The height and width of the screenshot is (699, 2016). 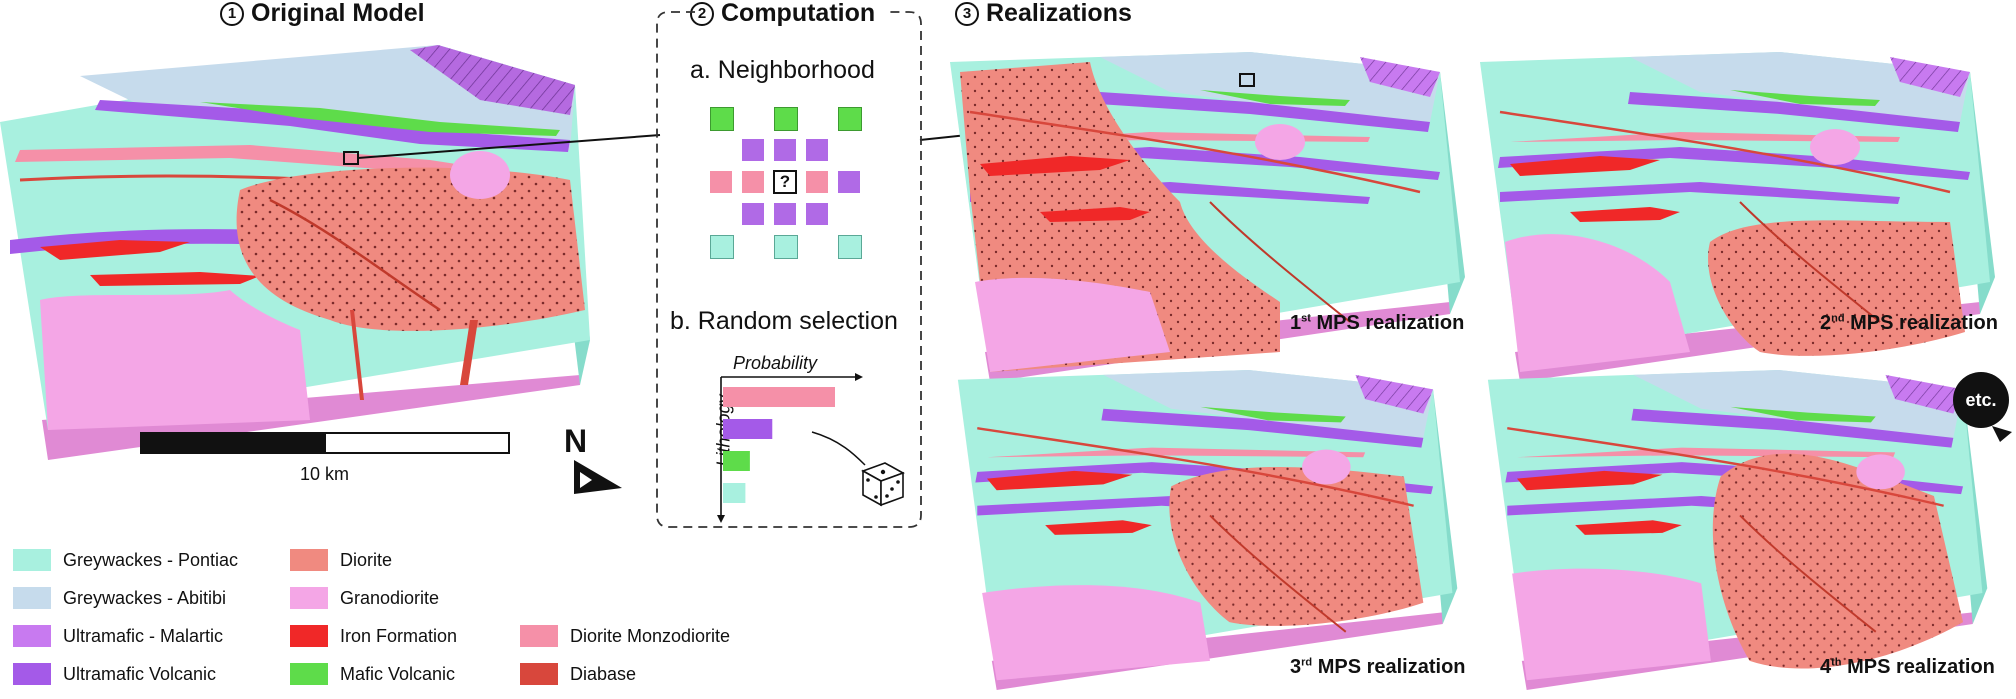 What do you see at coordinates (119, 598) in the screenshot?
I see `legend-item: Greywackes - Abitibi` at bounding box center [119, 598].